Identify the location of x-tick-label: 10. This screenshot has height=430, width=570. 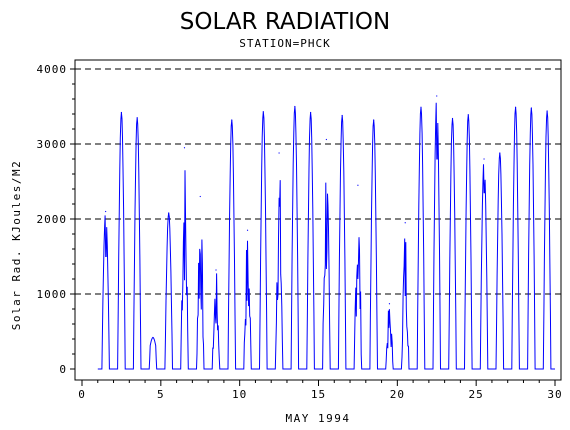
(239, 394).